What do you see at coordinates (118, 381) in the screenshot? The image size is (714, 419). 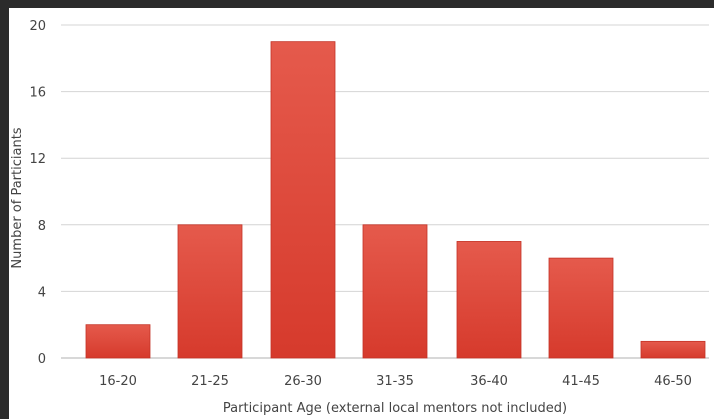 I see `x-tick-label: 16-20` at bounding box center [118, 381].